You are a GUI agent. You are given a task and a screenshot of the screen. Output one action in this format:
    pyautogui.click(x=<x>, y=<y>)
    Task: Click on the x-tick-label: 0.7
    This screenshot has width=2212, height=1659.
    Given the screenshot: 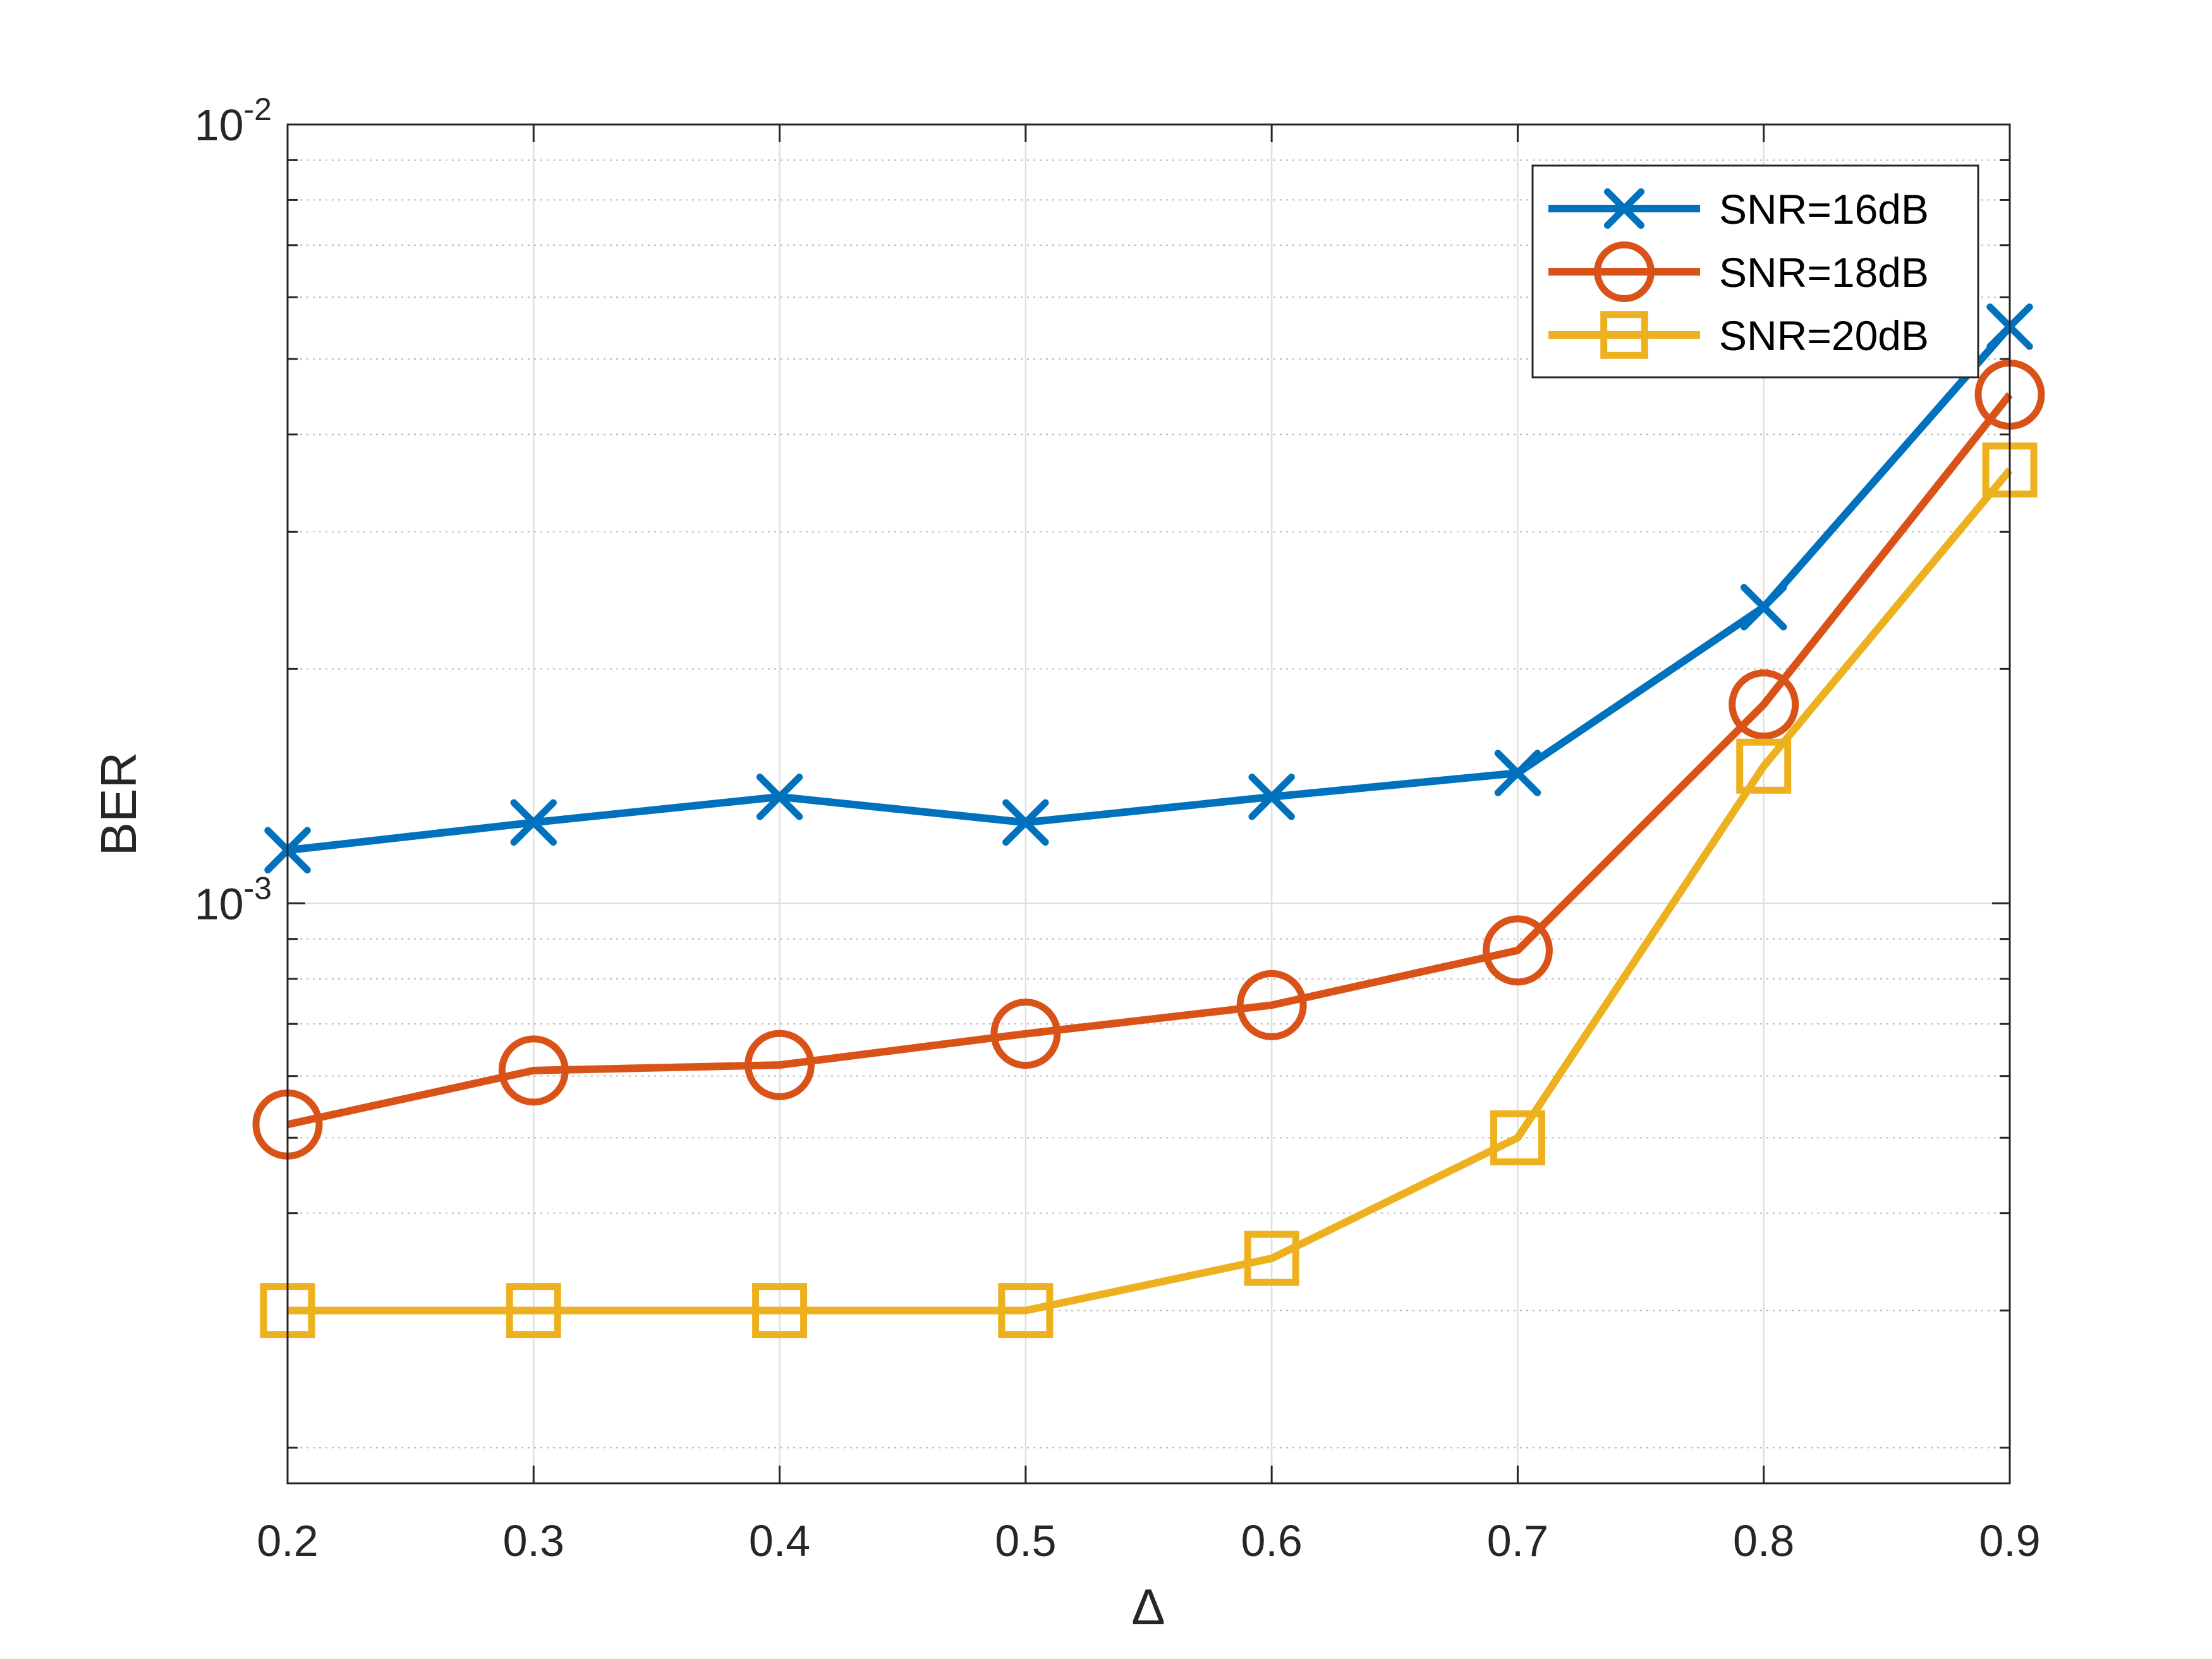 What is the action you would take?
    pyautogui.click(x=1517, y=1540)
    